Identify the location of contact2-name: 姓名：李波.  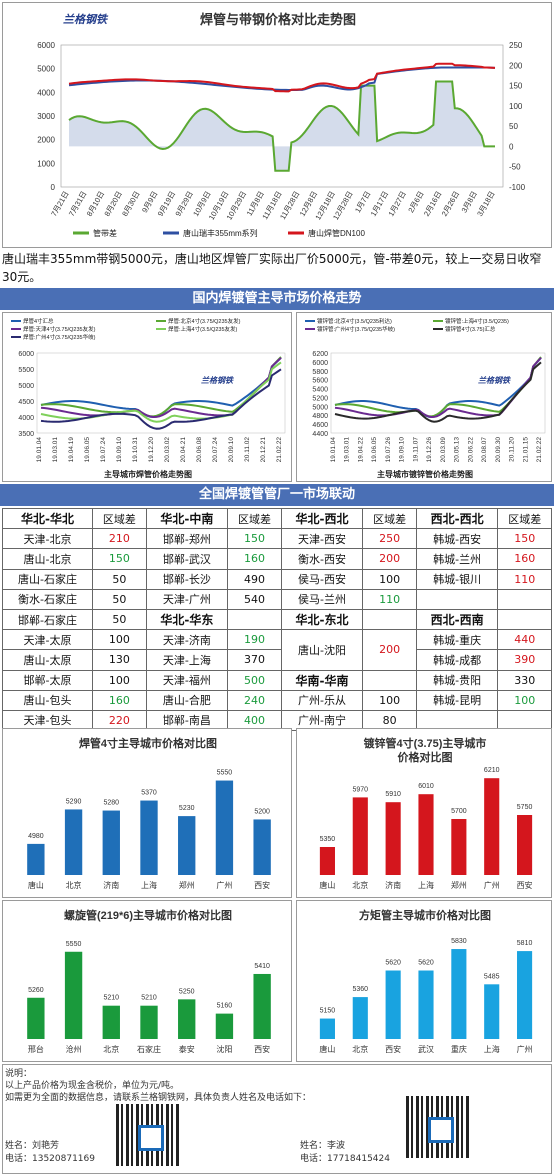
(323, 1146).